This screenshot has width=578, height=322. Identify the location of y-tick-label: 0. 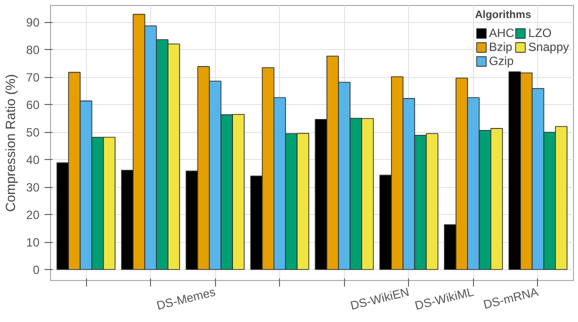
(36, 270).